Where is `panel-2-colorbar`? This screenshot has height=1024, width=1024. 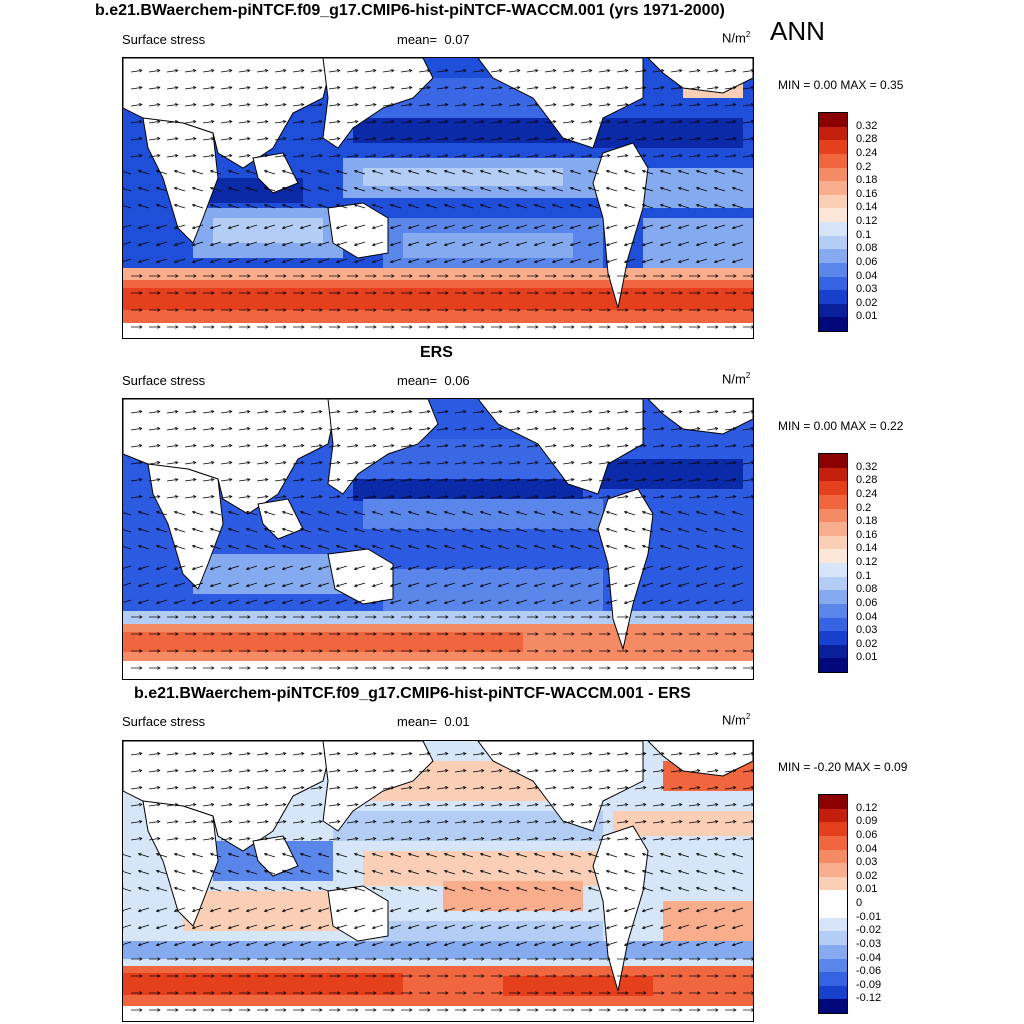
panel-2-colorbar is located at coordinates (833, 563).